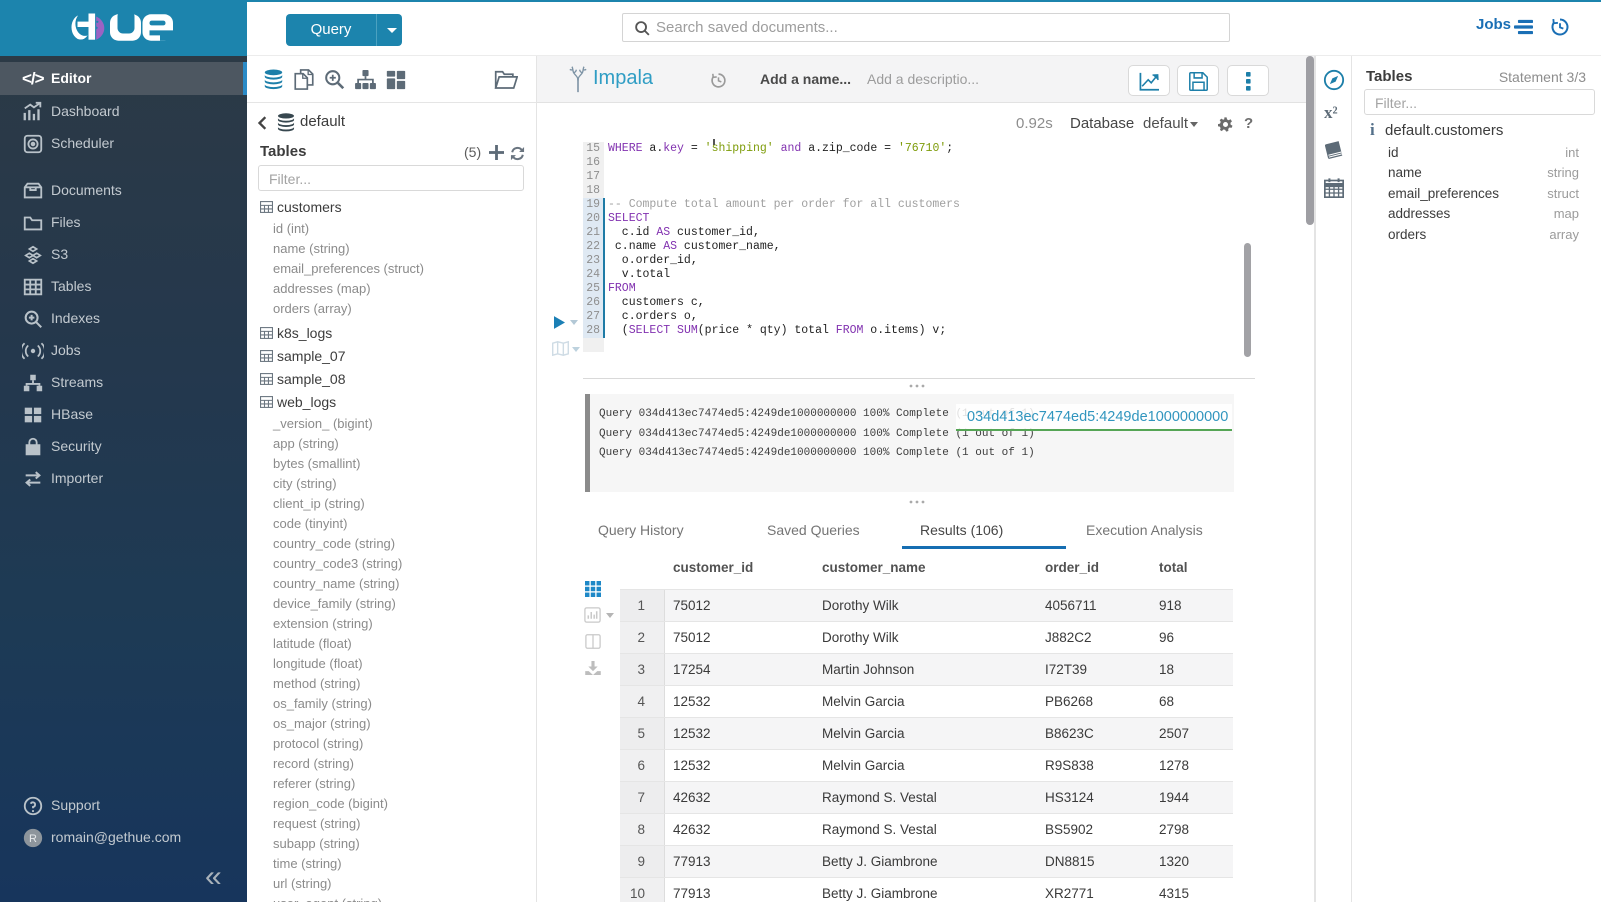 The width and height of the screenshot is (1601, 902). I want to click on svg-text: R, so click(33, 839).